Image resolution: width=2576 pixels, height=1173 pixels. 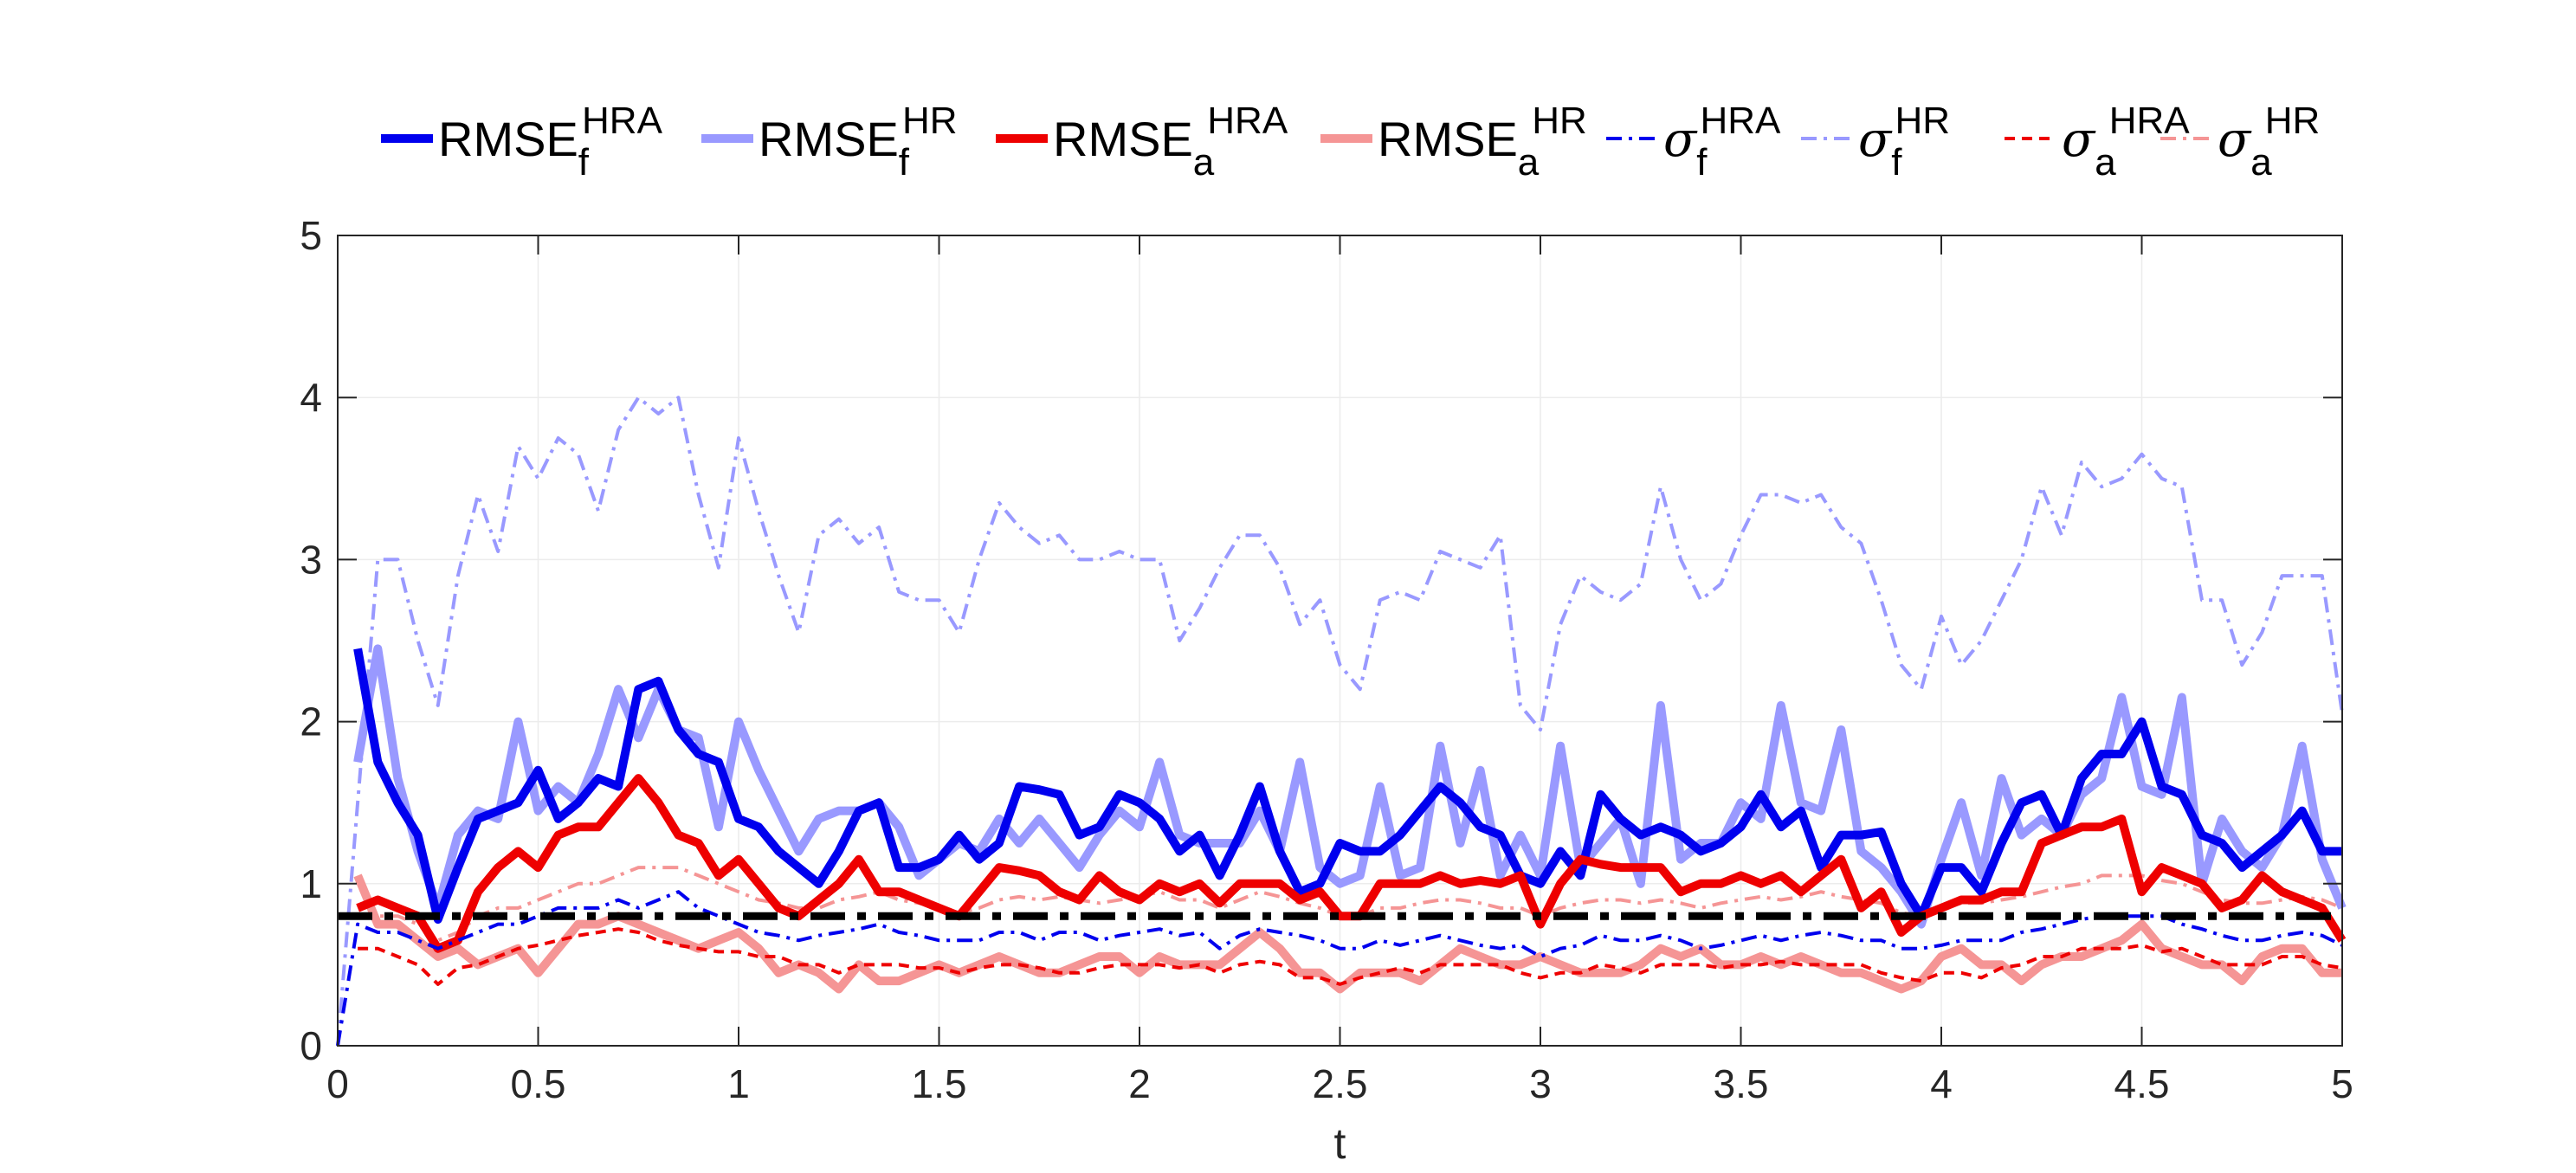 I want to click on x-tick-label: 4, so click(x=1941, y=1083).